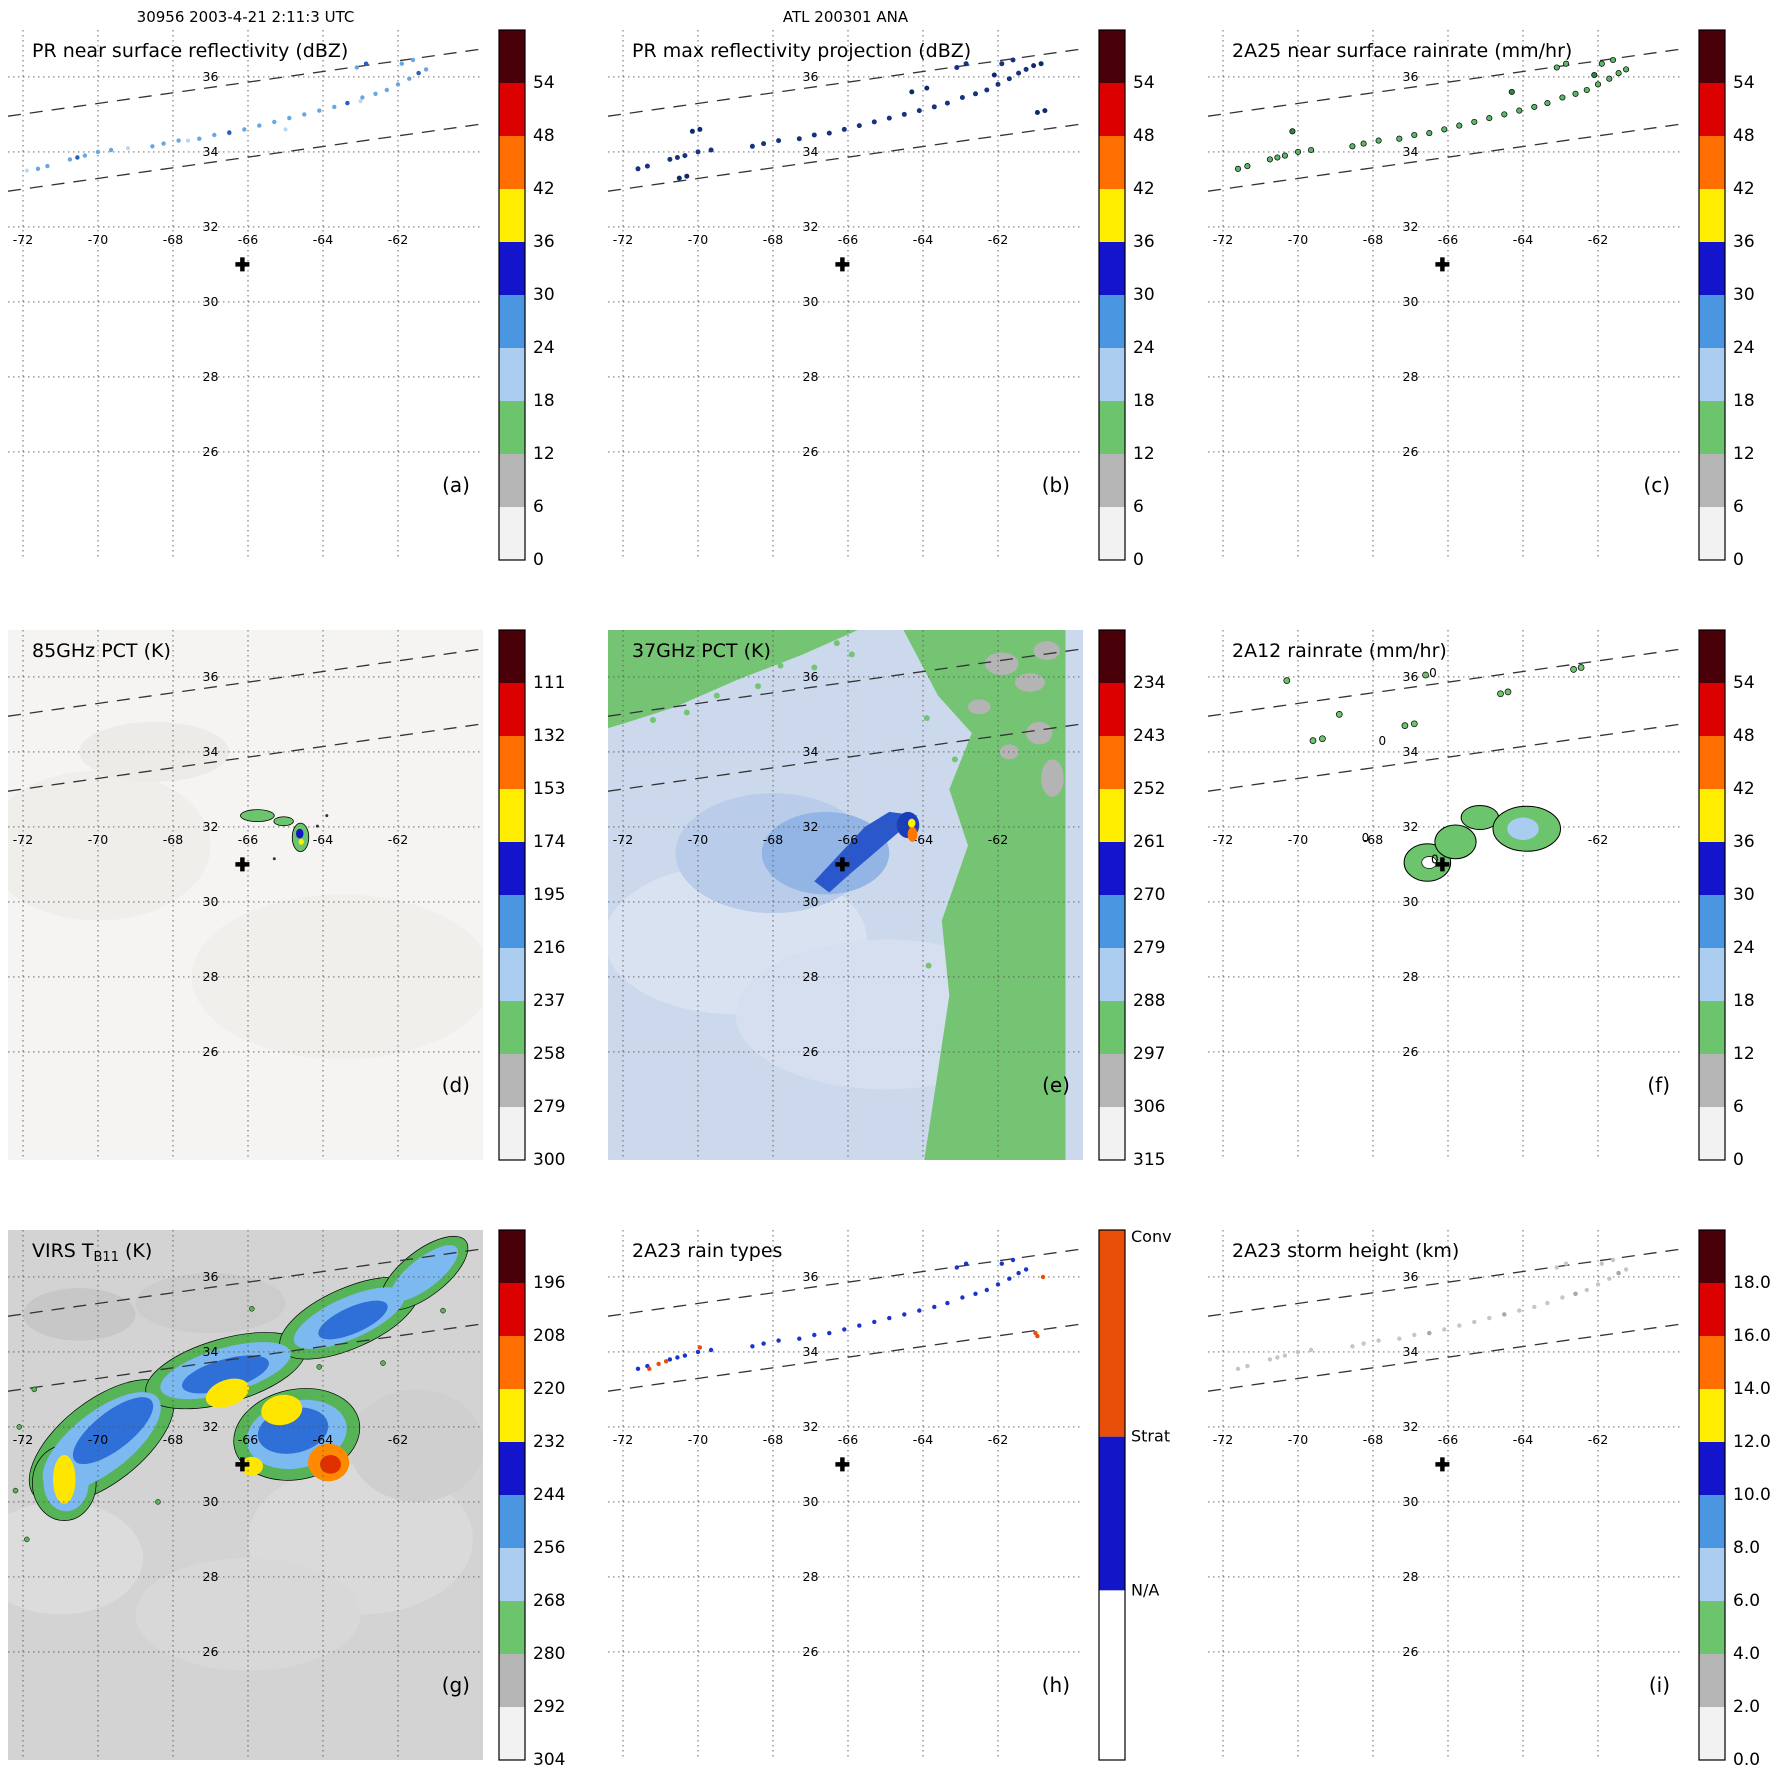  What do you see at coordinates (1144, 242) in the screenshot?
I see `colorbar-tick: 36` at bounding box center [1144, 242].